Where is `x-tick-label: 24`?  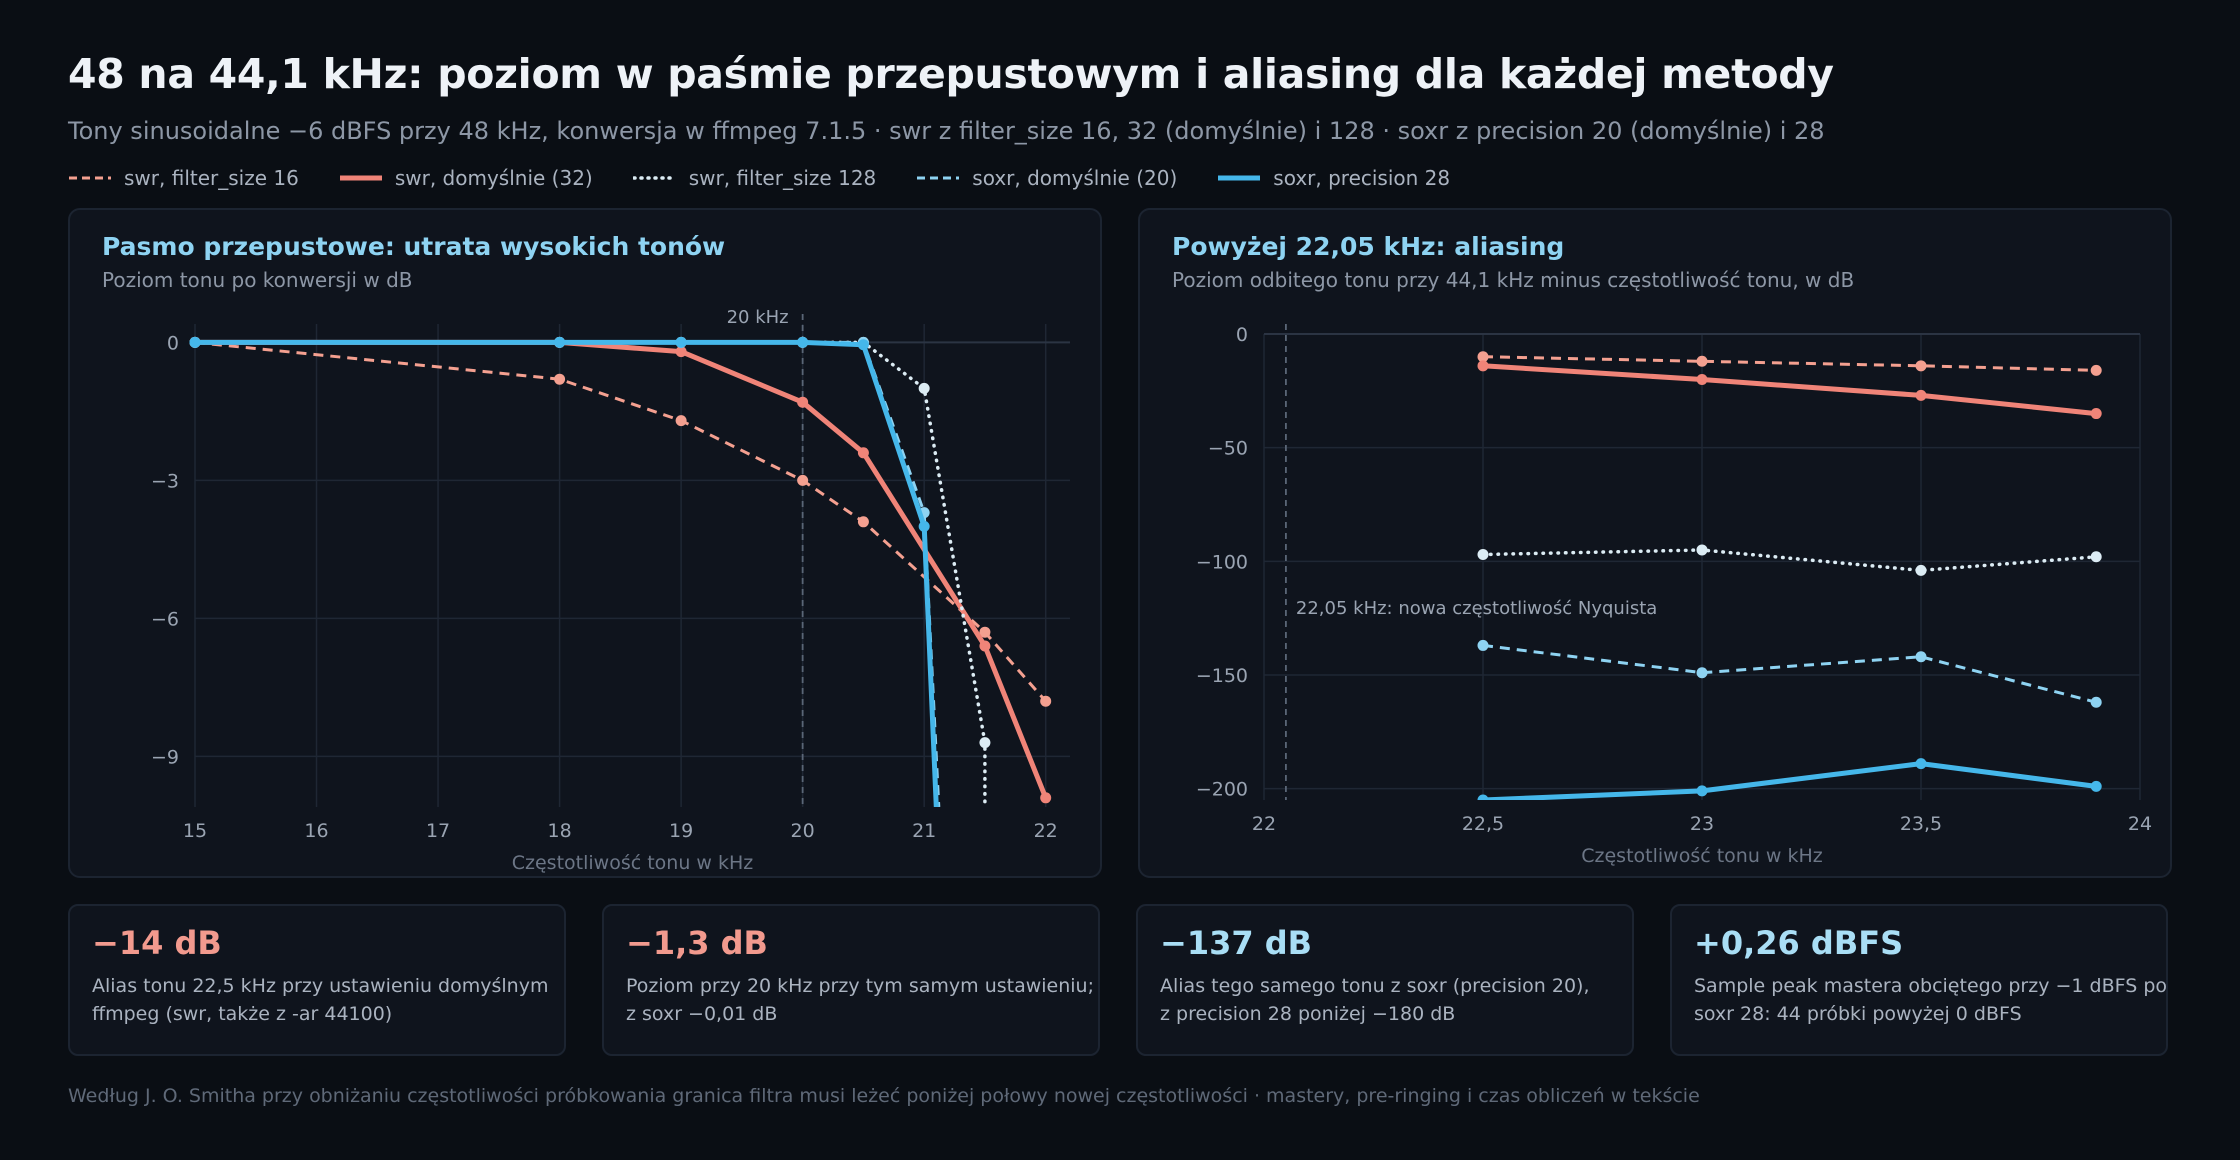 x-tick-label: 24 is located at coordinates (2140, 824).